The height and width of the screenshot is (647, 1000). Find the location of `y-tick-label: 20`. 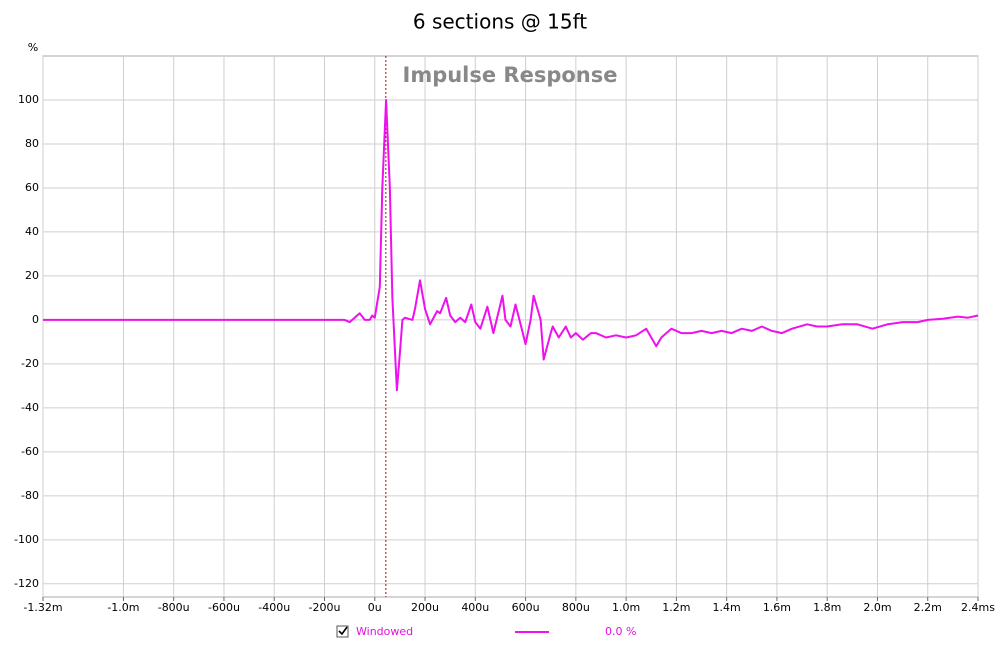

y-tick-label: 20 is located at coordinates (32, 275).